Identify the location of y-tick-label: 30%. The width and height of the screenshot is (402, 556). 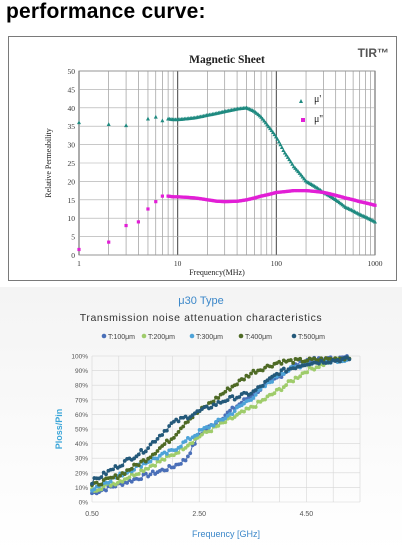
(81, 459).